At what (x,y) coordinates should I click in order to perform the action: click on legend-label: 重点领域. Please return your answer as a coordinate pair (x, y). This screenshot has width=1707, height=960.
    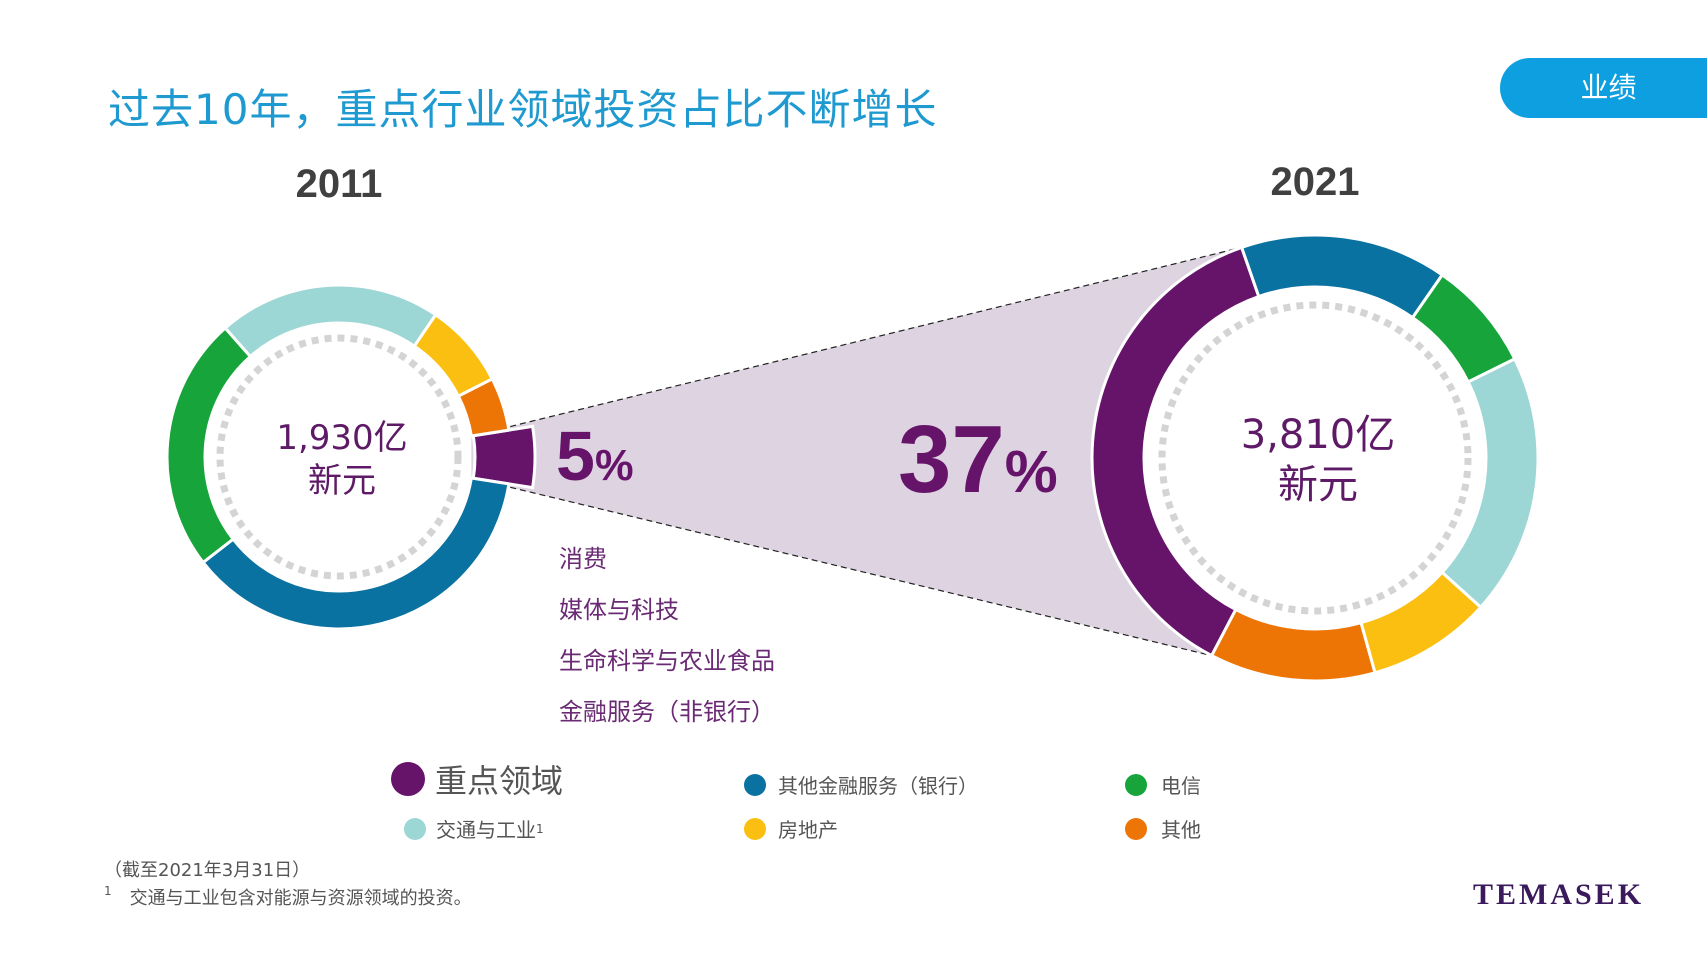
    Looking at the image, I should click on (499, 781).